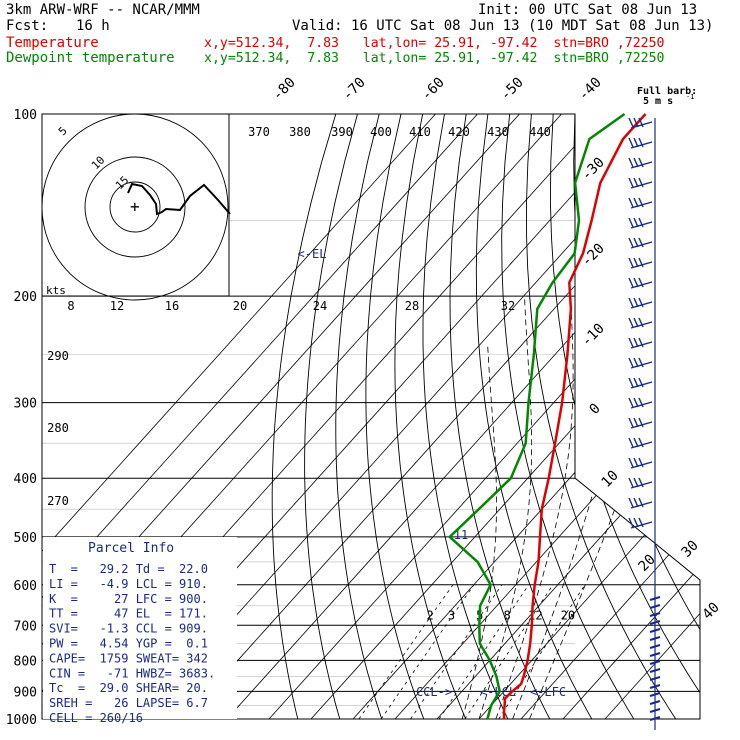 This screenshot has width=740, height=740. What do you see at coordinates (429, 615) in the screenshot?
I see `mixing-ratio-label-2: 2` at bounding box center [429, 615].